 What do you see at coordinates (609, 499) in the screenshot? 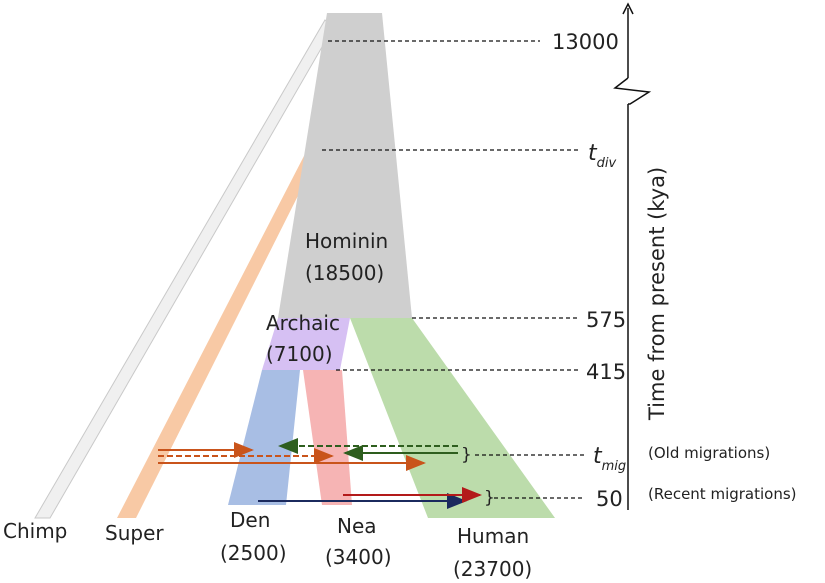
I see `tick-50: 50` at bounding box center [609, 499].